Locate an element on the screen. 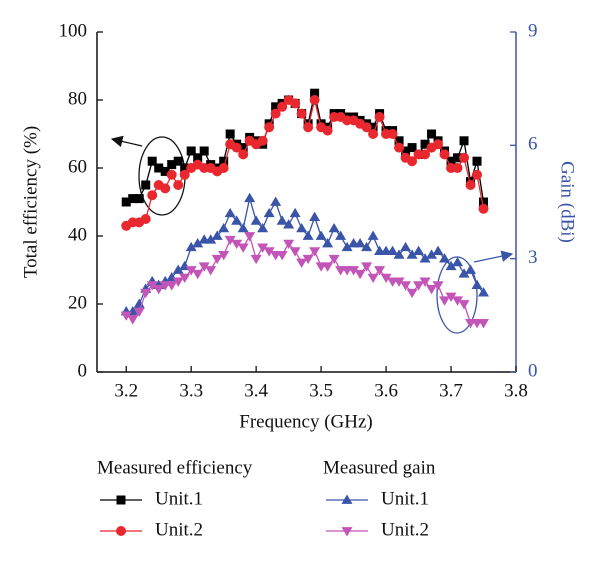 Image resolution: width=600 pixels, height=562 pixels. x-tick-label: 3.7 is located at coordinates (451, 390).